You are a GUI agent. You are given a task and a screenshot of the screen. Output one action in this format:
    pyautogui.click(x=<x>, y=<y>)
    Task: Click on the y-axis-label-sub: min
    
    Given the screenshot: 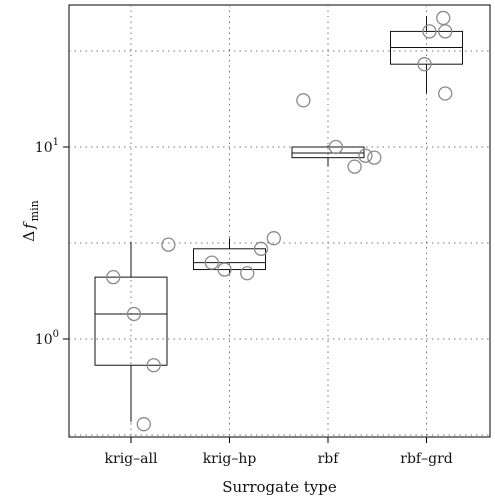 What is the action you would take?
    pyautogui.click(x=34, y=210)
    